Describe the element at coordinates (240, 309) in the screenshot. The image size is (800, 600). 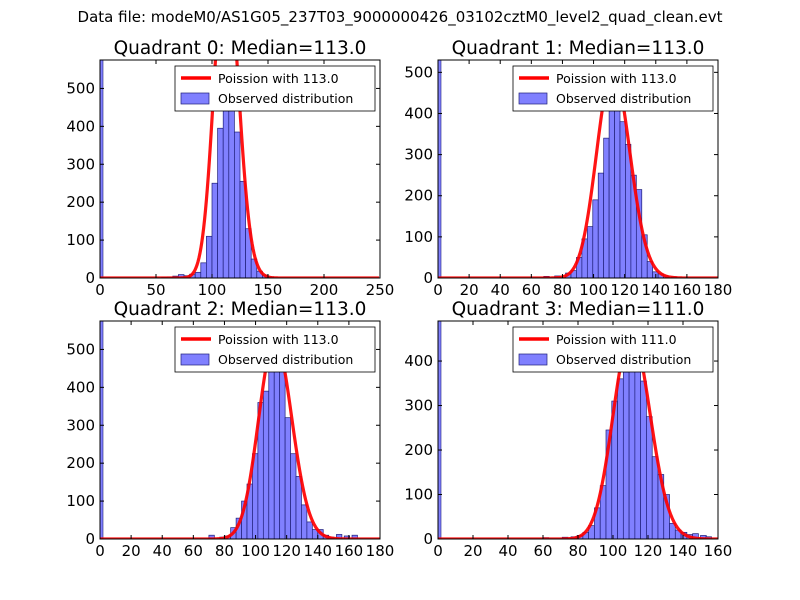
I see `subplot-title: Quadrant 2: Median=113.0` at that location.